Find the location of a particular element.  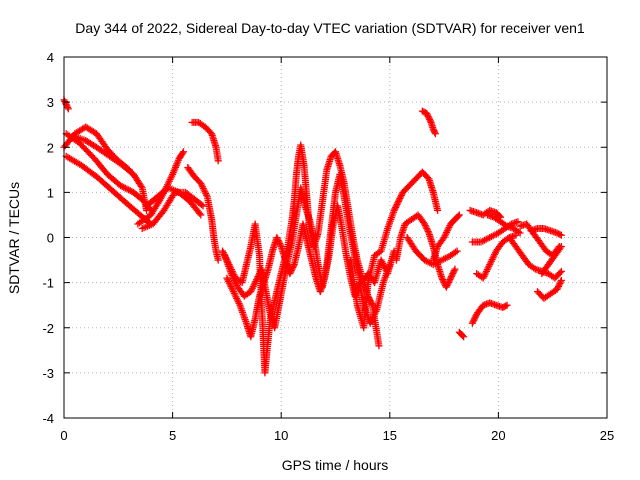

x-tick-label: 25 is located at coordinates (607, 435).